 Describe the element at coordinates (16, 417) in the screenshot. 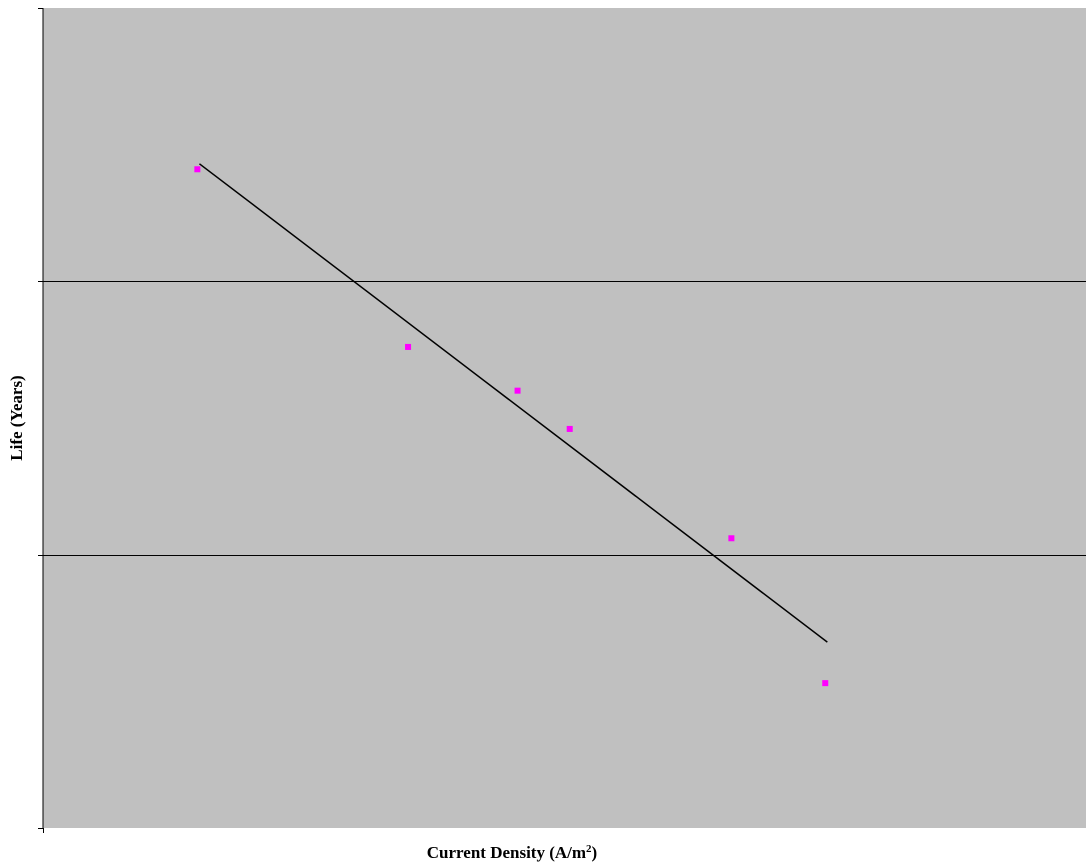

I see `y-axis-title: Life (Years)` at that location.